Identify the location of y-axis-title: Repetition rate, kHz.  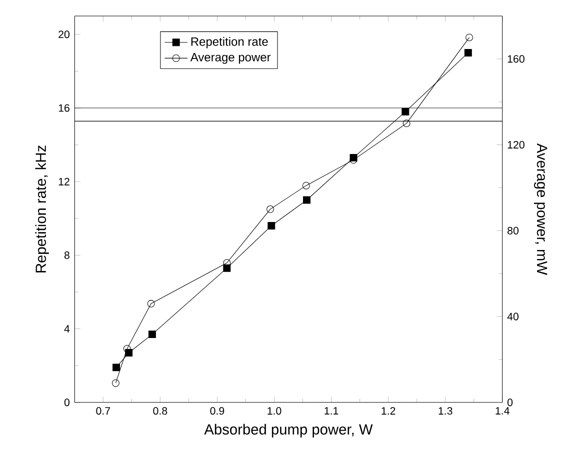
(42, 208).